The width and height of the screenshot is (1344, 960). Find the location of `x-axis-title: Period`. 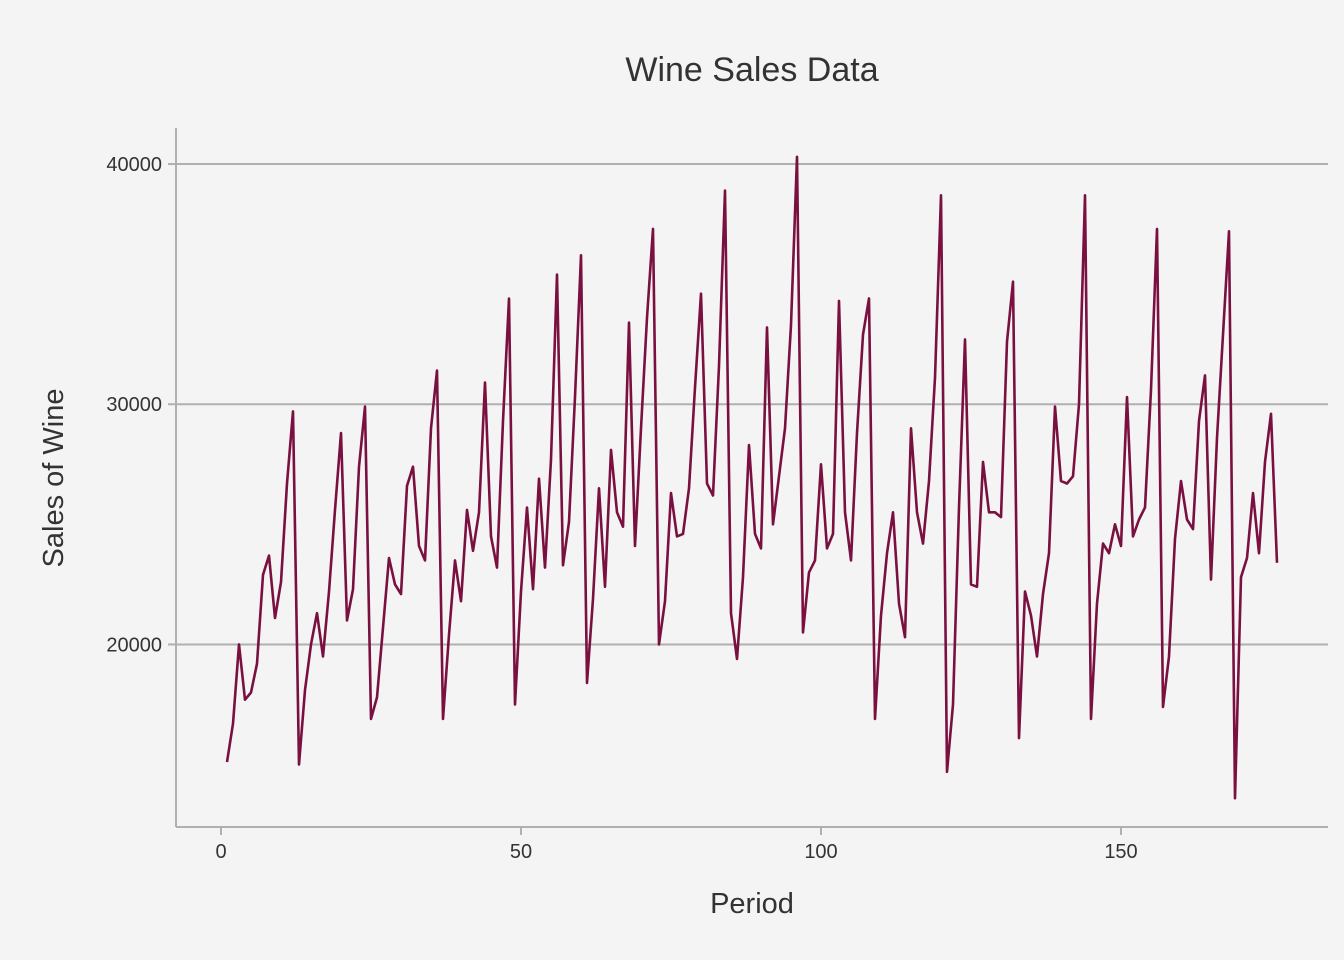

x-axis-title: Period is located at coordinates (752, 904).